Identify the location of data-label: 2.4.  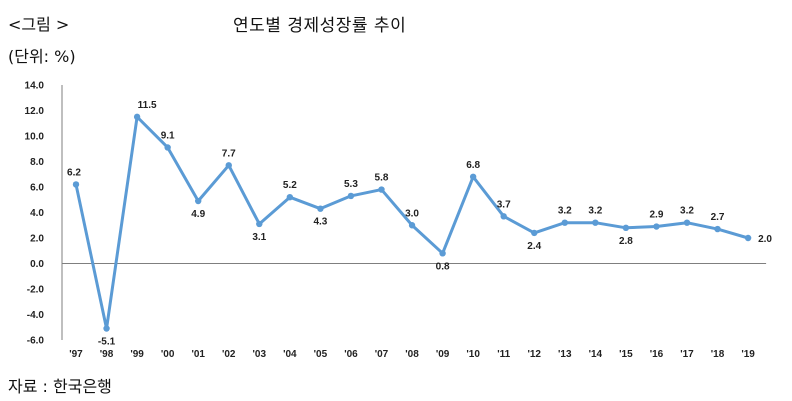
(534, 246).